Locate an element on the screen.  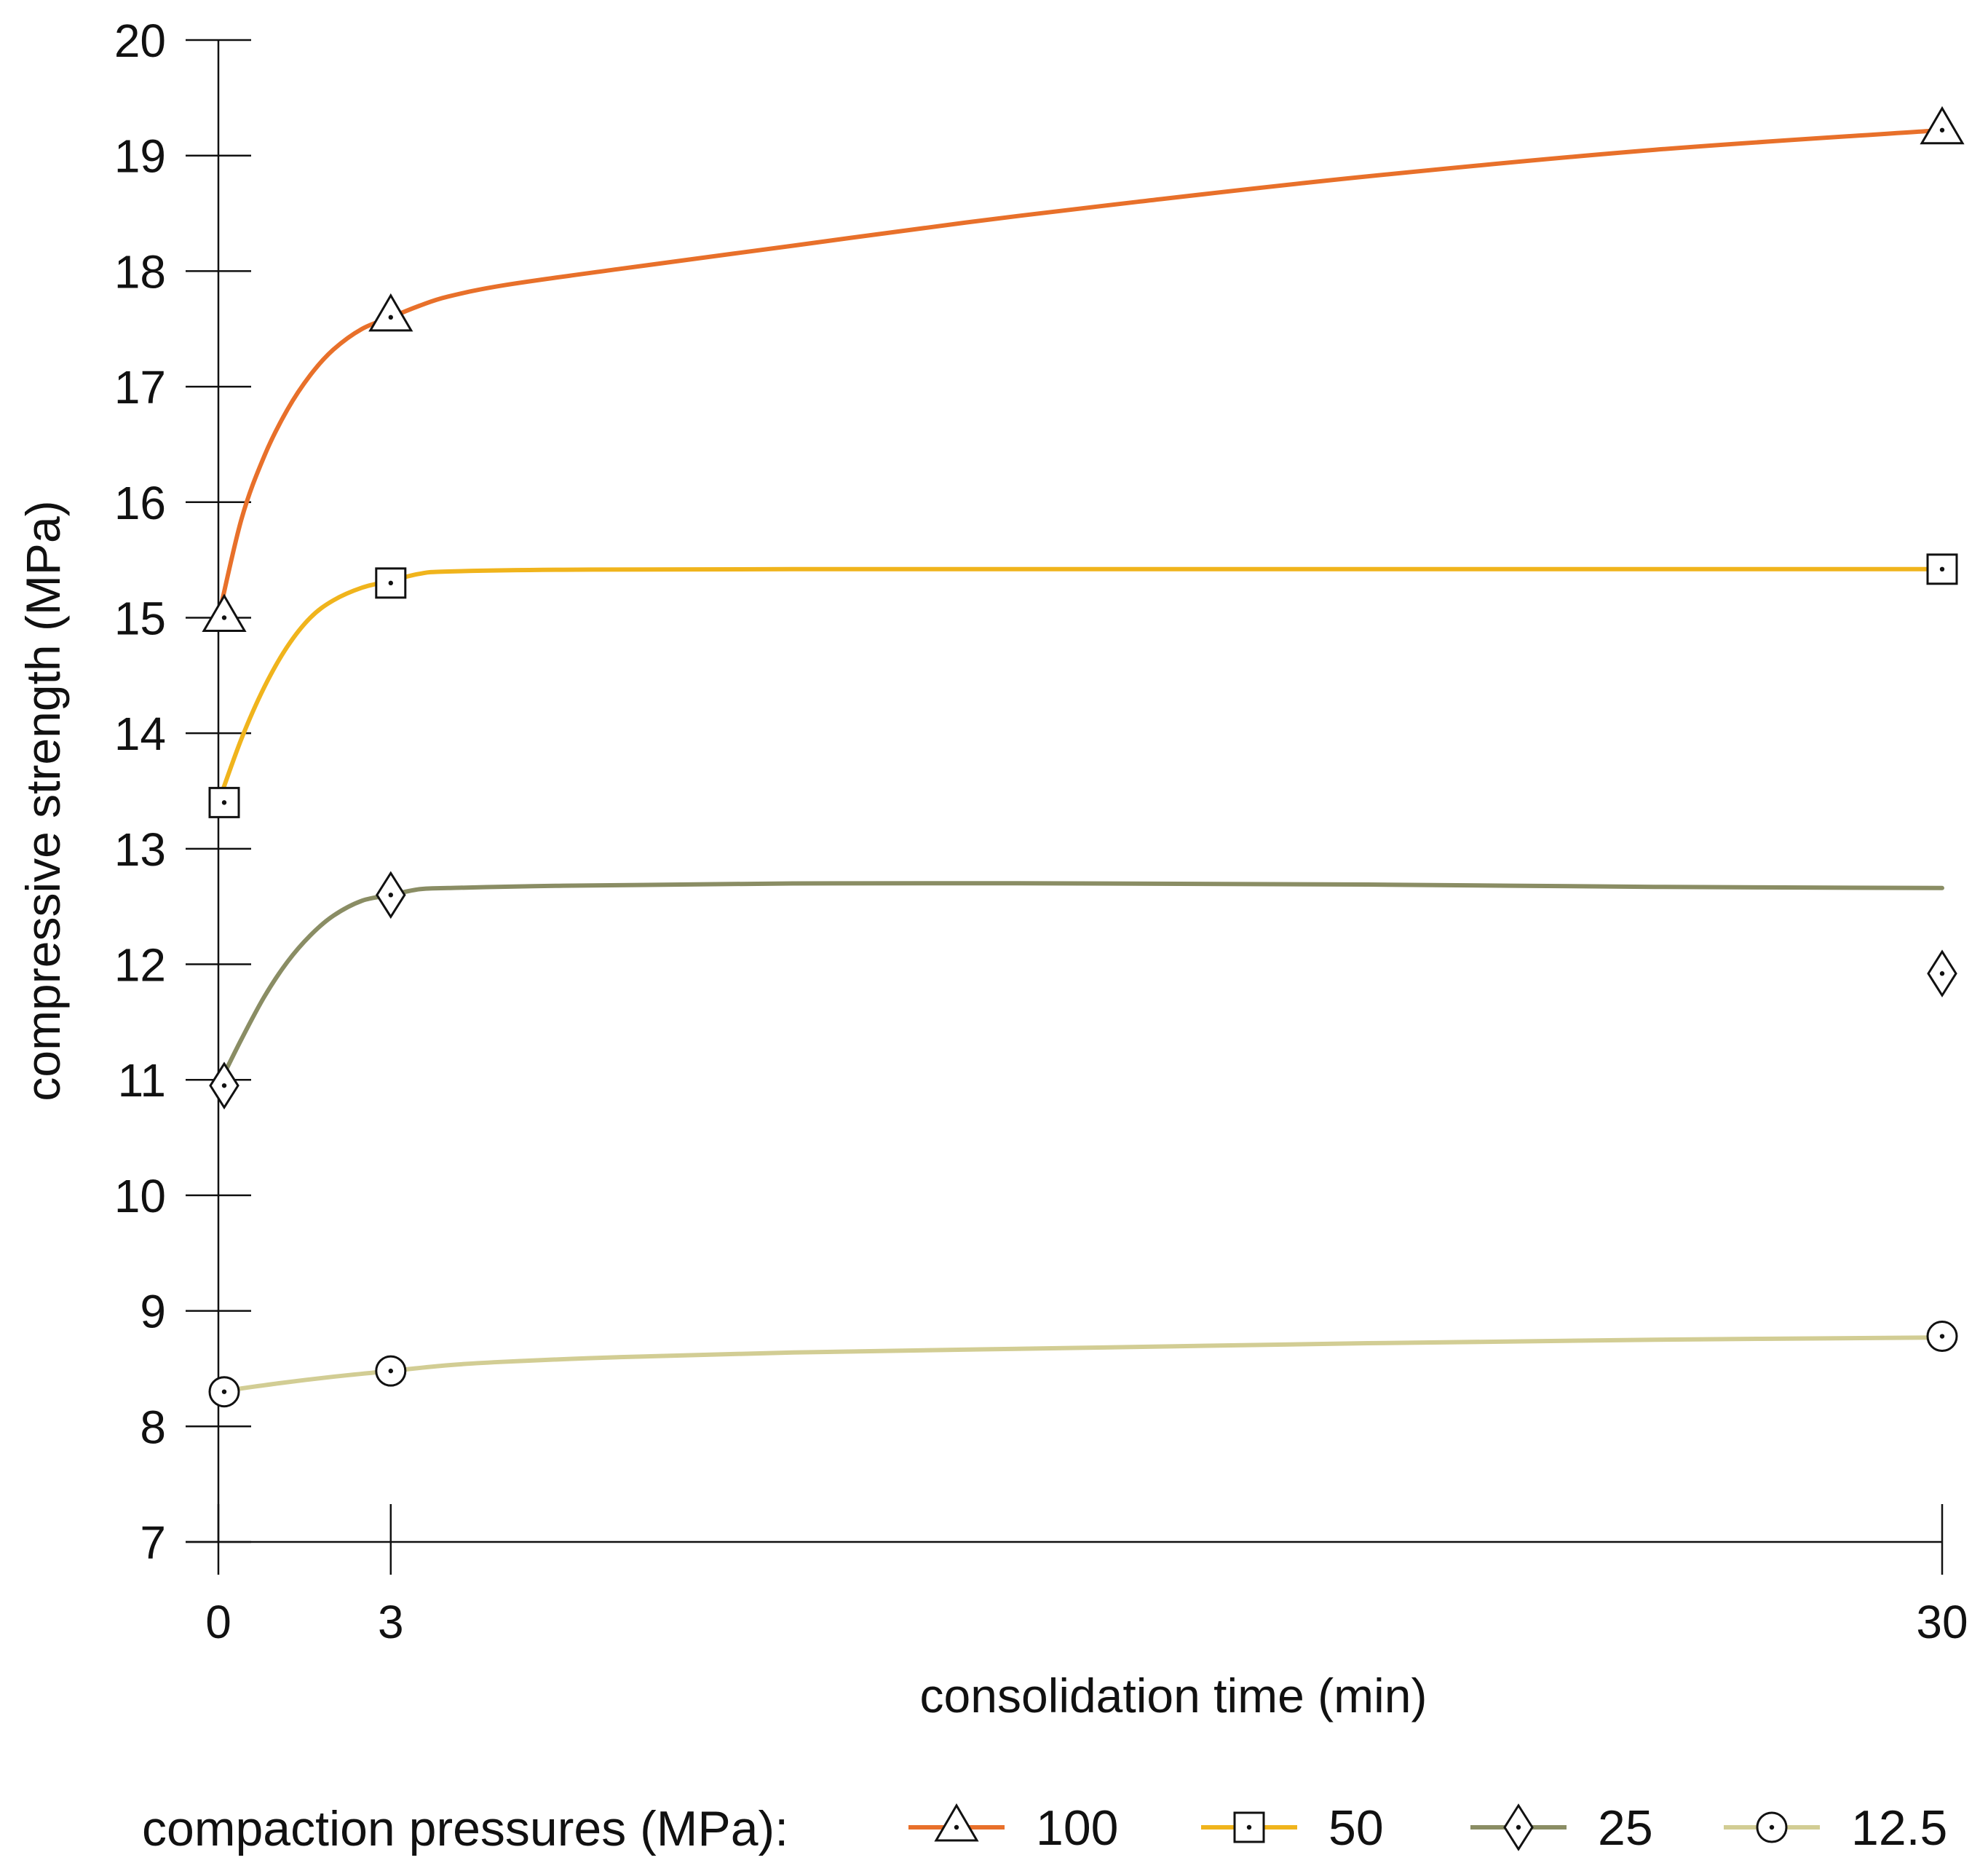
y-tick-label: 13 is located at coordinates (140, 849).